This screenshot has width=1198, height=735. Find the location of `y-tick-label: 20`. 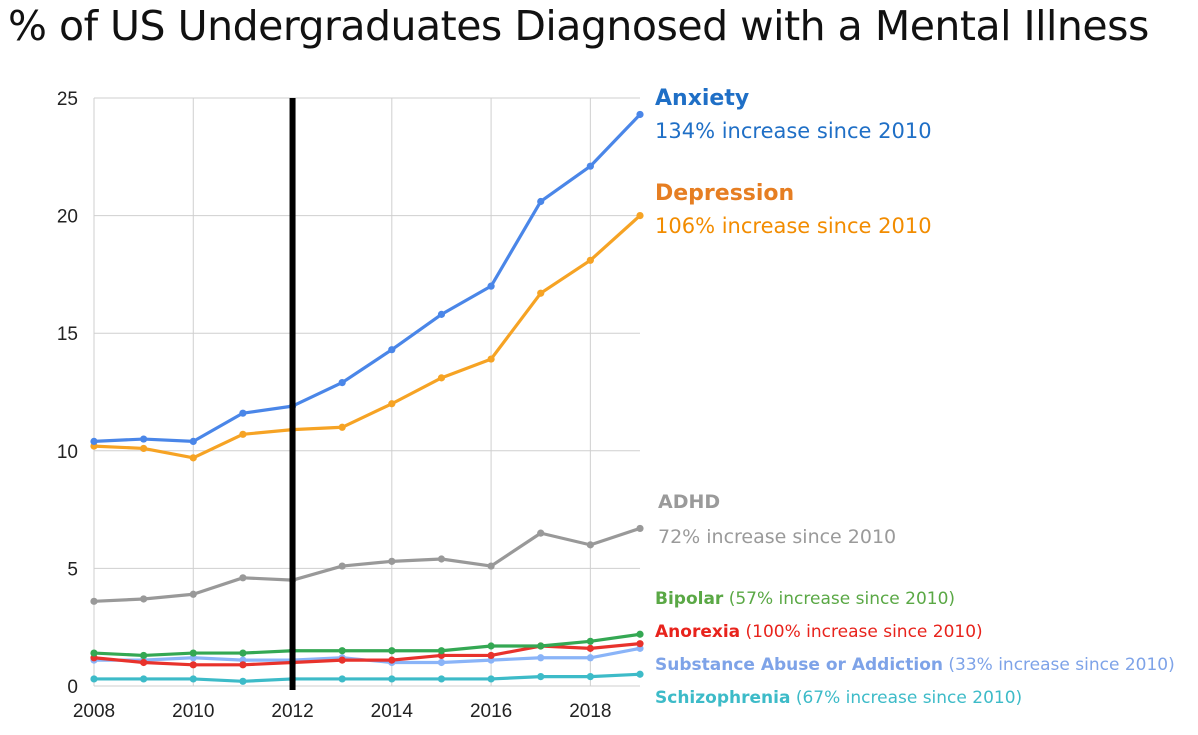

y-tick-label: 20 is located at coordinates (67, 217).